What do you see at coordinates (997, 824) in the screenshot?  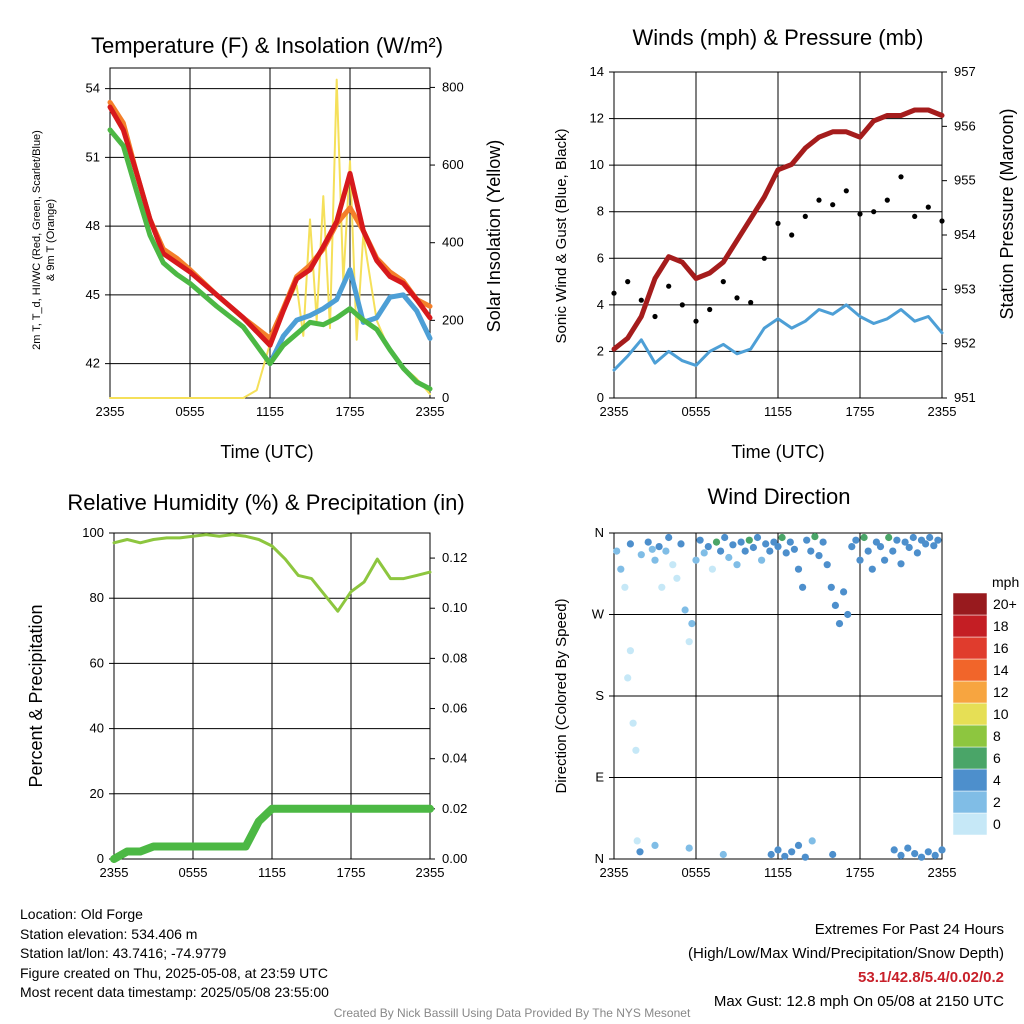 I see `speed-legend-label: 0` at bounding box center [997, 824].